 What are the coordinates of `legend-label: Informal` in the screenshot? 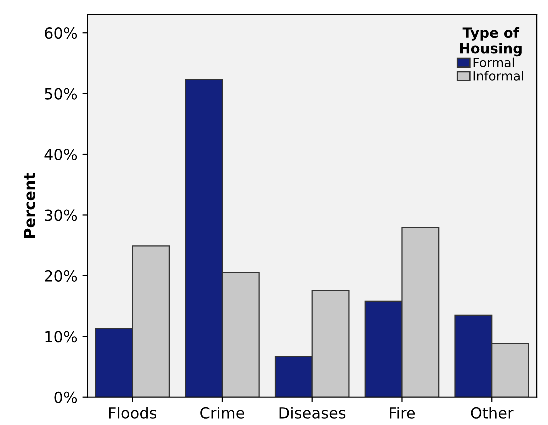 It's located at (499, 76).